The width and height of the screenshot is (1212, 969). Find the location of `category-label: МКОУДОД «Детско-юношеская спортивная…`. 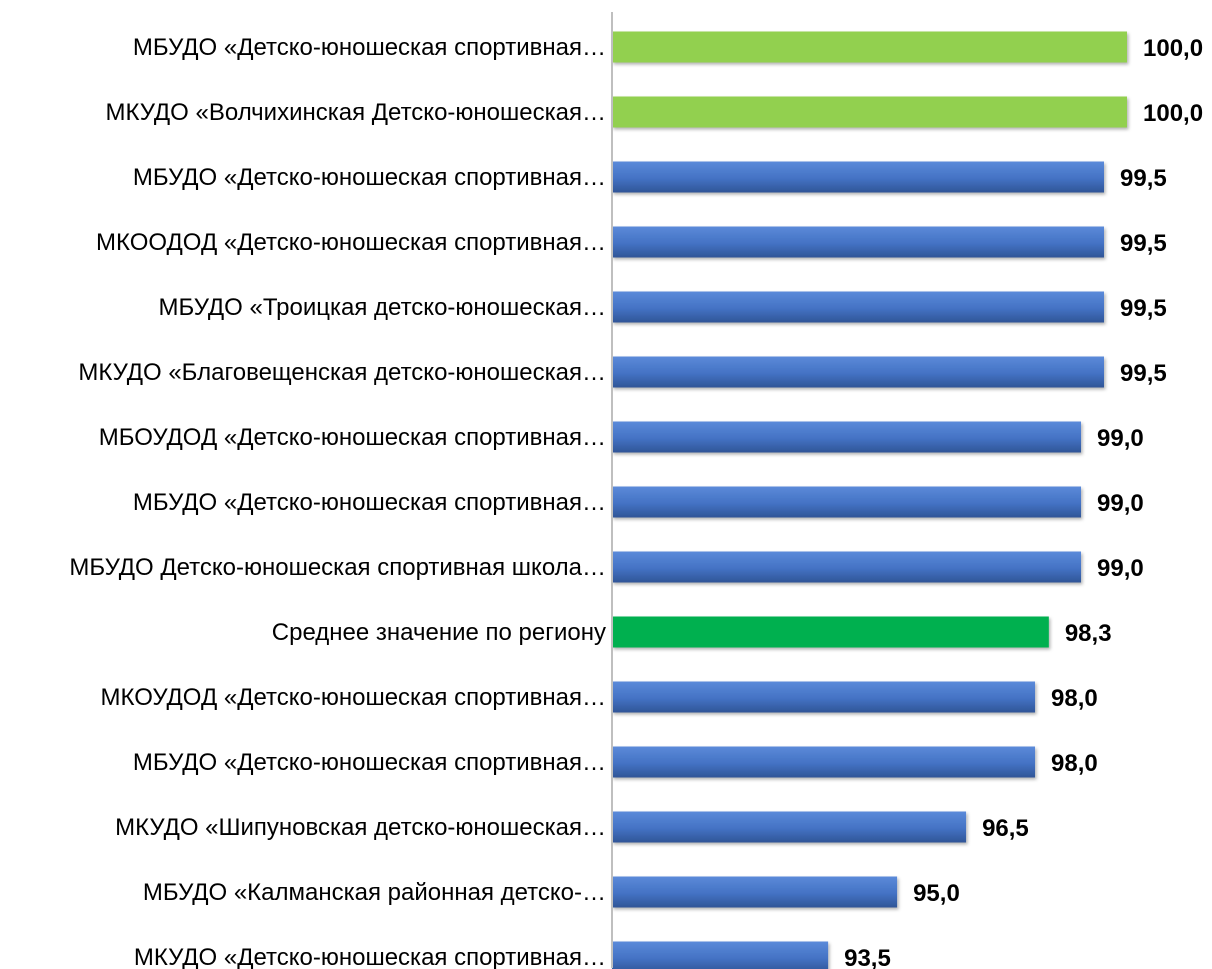

category-label: МКОУДОД «Детско-юношеская спортивная… is located at coordinates (353, 697).